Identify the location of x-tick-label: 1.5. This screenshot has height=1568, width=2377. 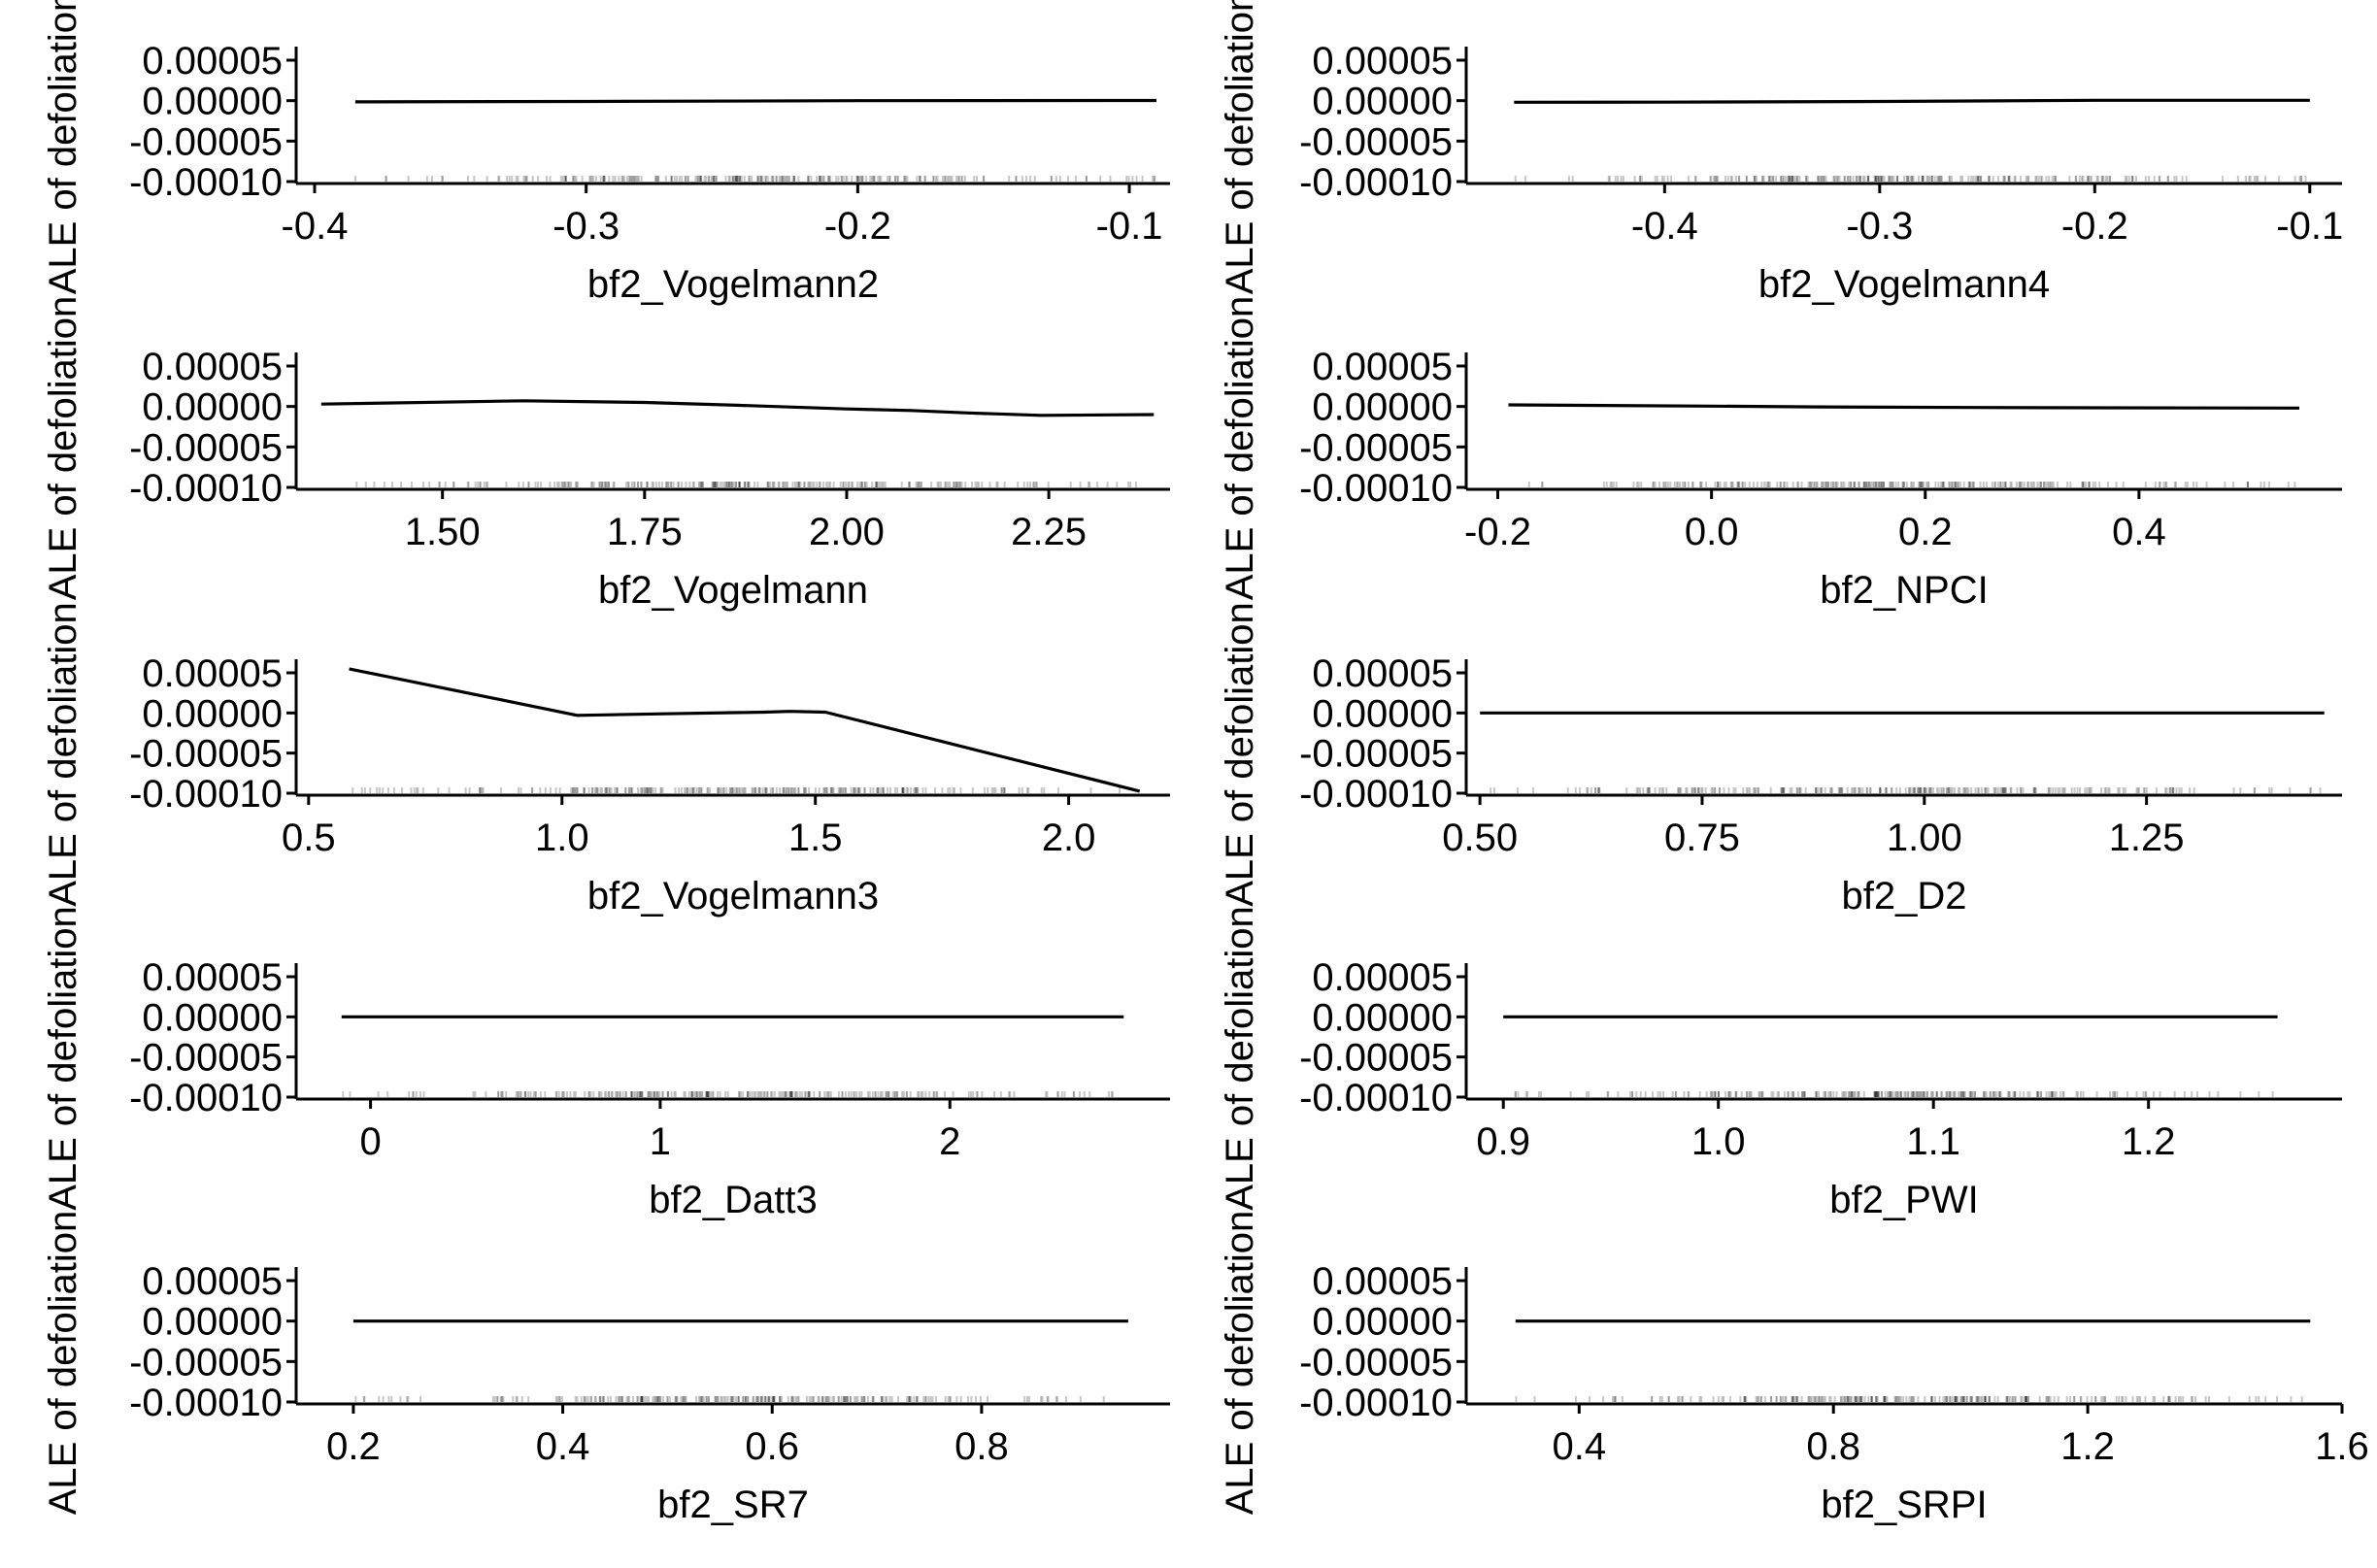
(815, 838).